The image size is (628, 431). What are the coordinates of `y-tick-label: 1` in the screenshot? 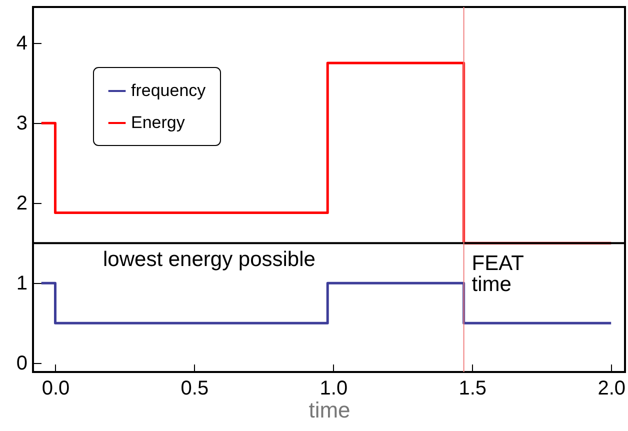 It's located at (22, 283).